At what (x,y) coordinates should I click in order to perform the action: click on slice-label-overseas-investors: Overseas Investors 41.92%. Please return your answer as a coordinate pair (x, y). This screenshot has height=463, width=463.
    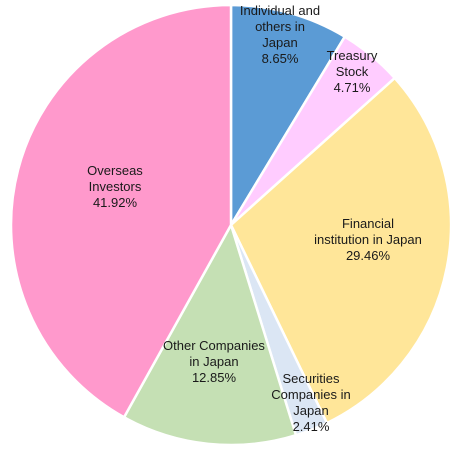
    Looking at the image, I should click on (115, 186).